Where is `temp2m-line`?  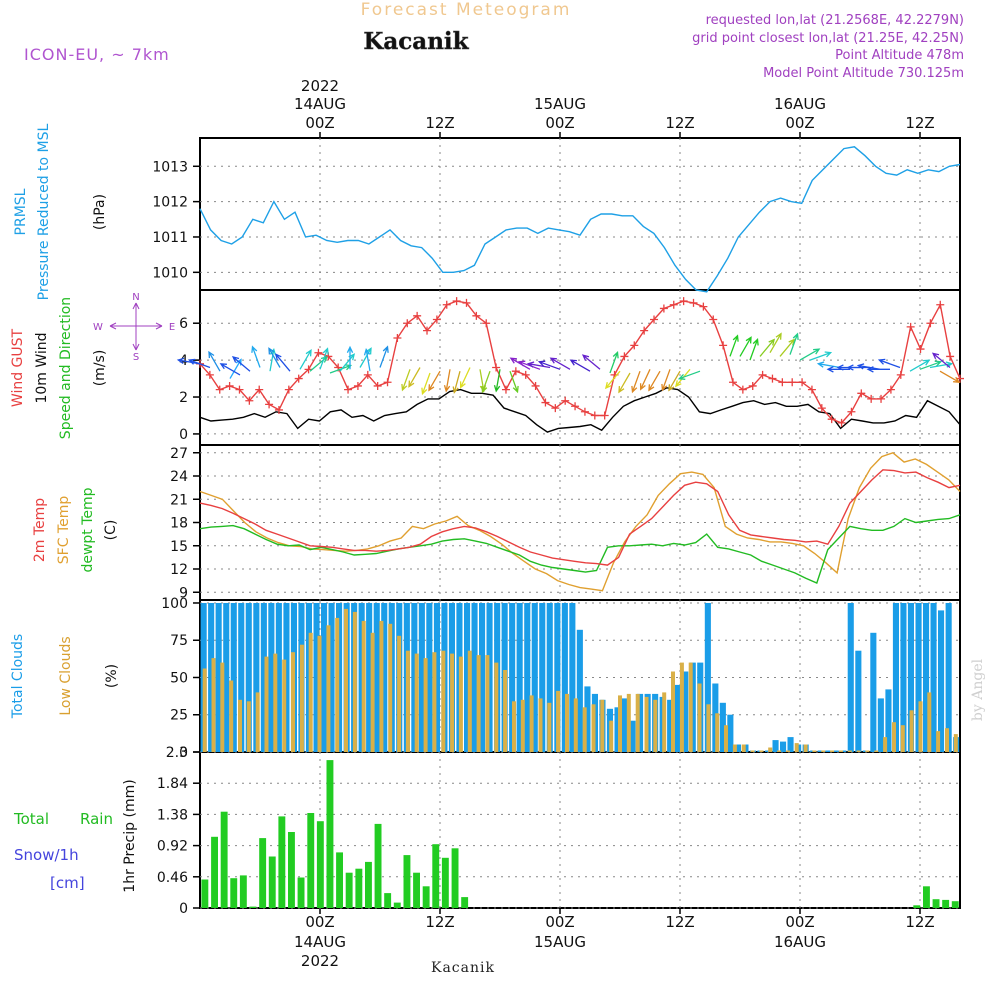
temp2m-line is located at coordinates (580, 517).